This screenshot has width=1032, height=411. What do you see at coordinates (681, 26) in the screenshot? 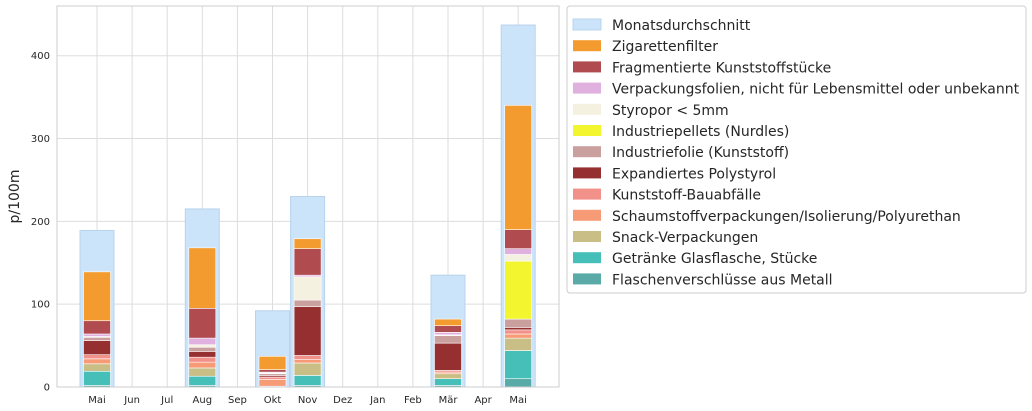
I see `legend-label: Monatsdurchschnitt` at bounding box center [681, 26].